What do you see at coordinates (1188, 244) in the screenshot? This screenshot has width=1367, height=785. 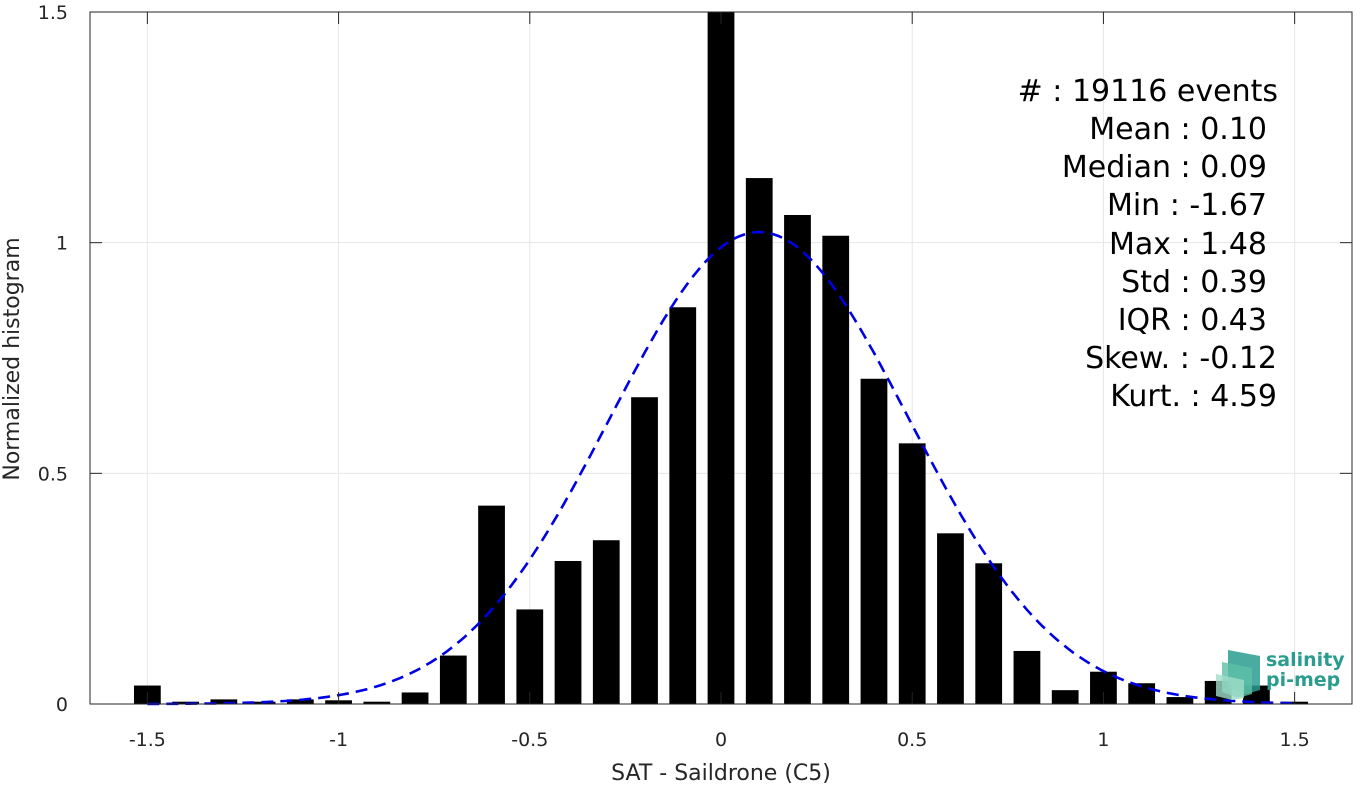 I see `stat-max: Max : 1.48` at bounding box center [1188, 244].